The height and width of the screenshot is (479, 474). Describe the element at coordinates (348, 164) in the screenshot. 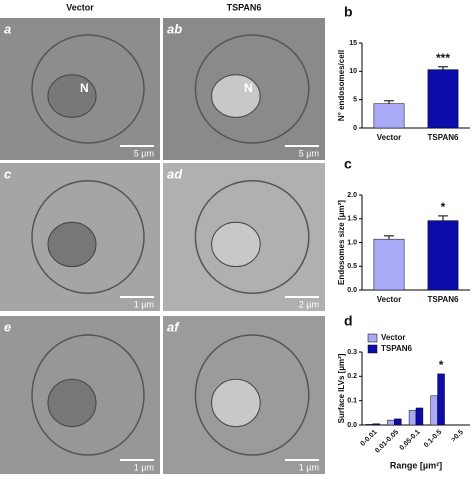

I see `chart-title: c` at that location.